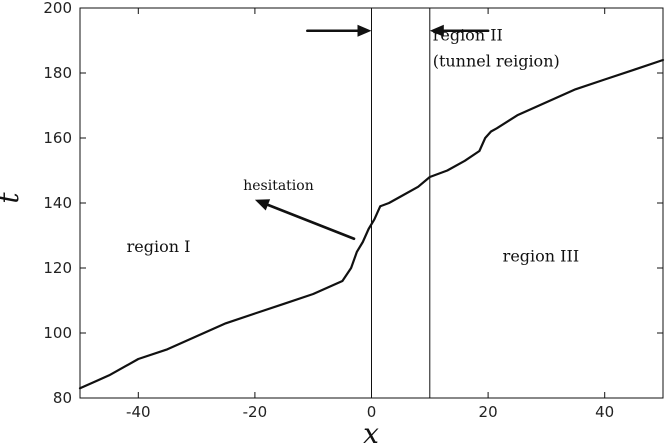 The height and width of the screenshot is (446, 665). What do you see at coordinates (255, 412) in the screenshot?
I see `x-tick-label: -20` at bounding box center [255, 412].